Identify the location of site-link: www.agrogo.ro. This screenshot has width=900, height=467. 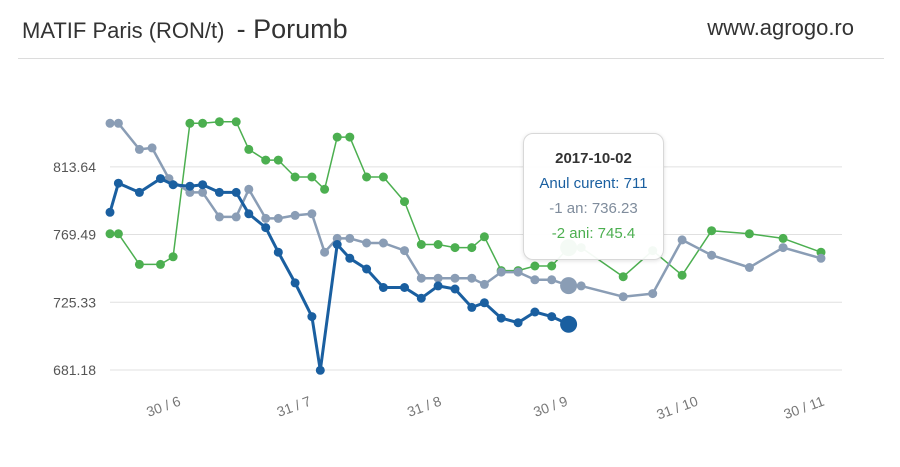
(780, 27).